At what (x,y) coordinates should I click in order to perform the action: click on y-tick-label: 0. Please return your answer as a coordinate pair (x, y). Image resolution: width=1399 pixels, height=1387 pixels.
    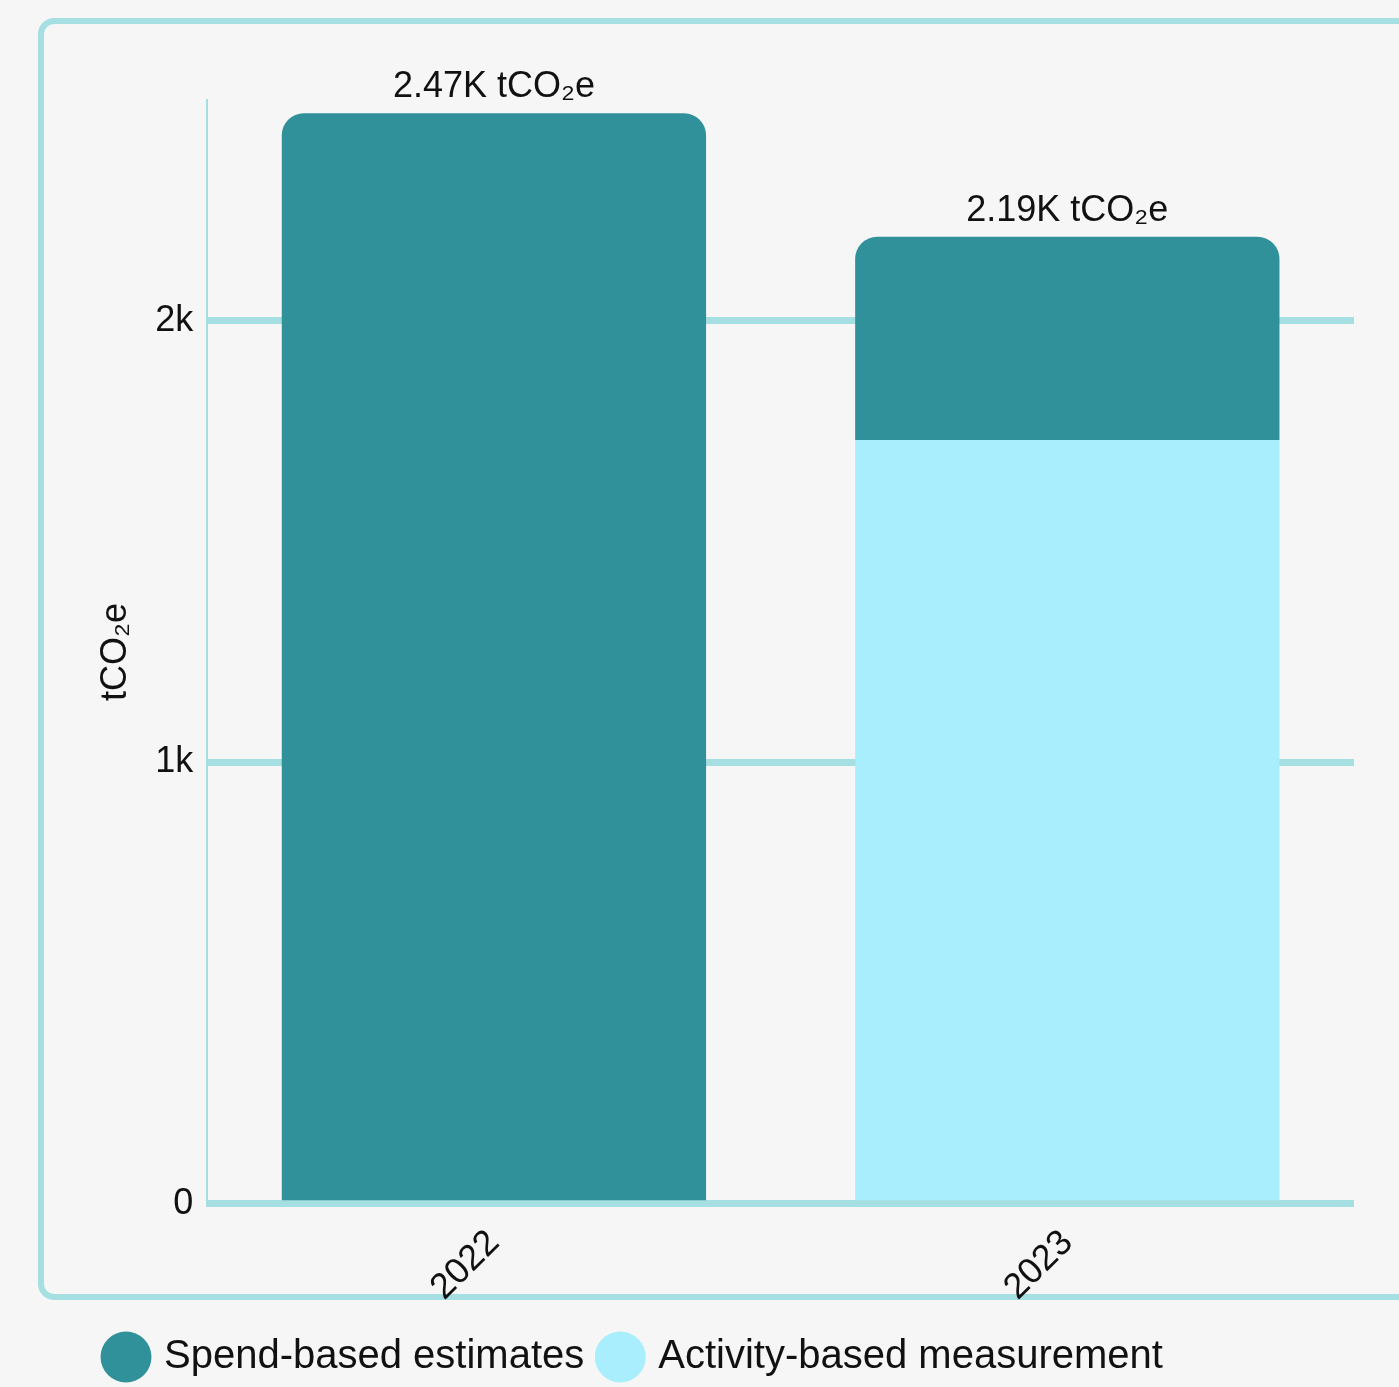
    Looking at the image, I should click on (183, 1201).